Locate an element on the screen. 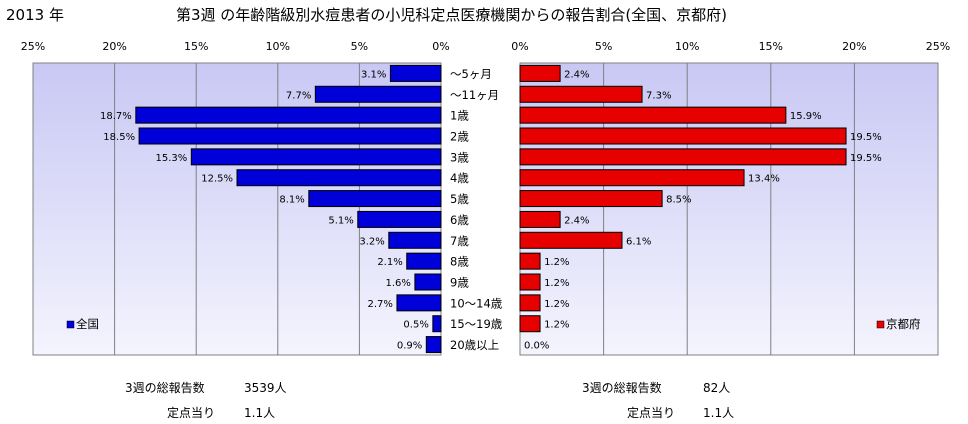 The height and width of the screenshot is (424, 968). data-label-left: 2.7% is located at coordinates (380, 304).